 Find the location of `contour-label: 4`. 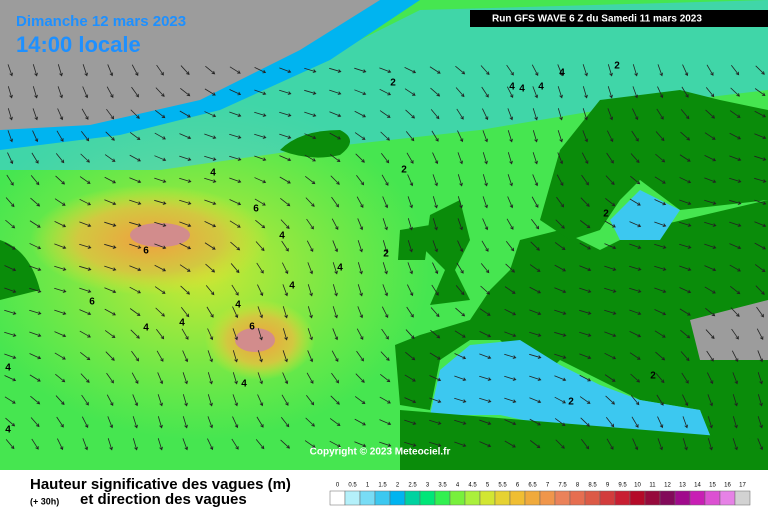

contour-label: 4 is located at coordinates (8, 368).